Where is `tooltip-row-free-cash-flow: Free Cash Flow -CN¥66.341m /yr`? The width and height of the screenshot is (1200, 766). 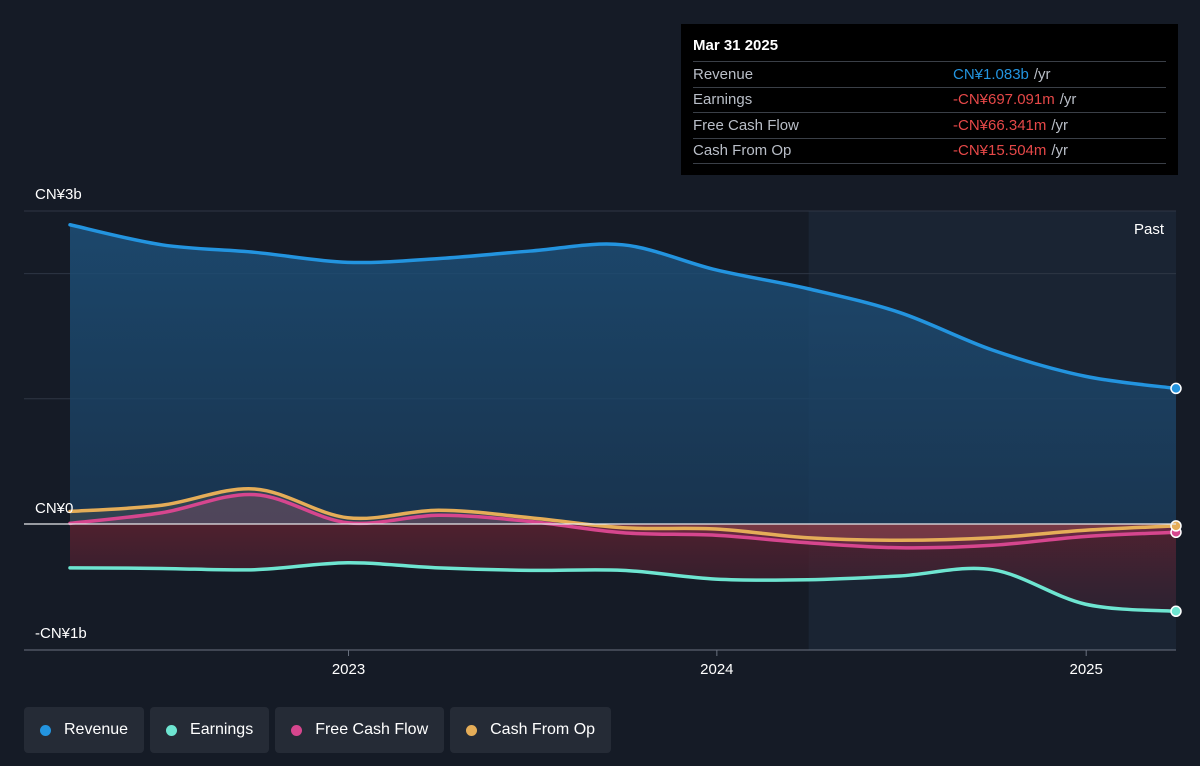
tooltip-row-free-cash-flow: Free Cash Flow -CN¥66.341m /yr is located at coordinates (929, 125).